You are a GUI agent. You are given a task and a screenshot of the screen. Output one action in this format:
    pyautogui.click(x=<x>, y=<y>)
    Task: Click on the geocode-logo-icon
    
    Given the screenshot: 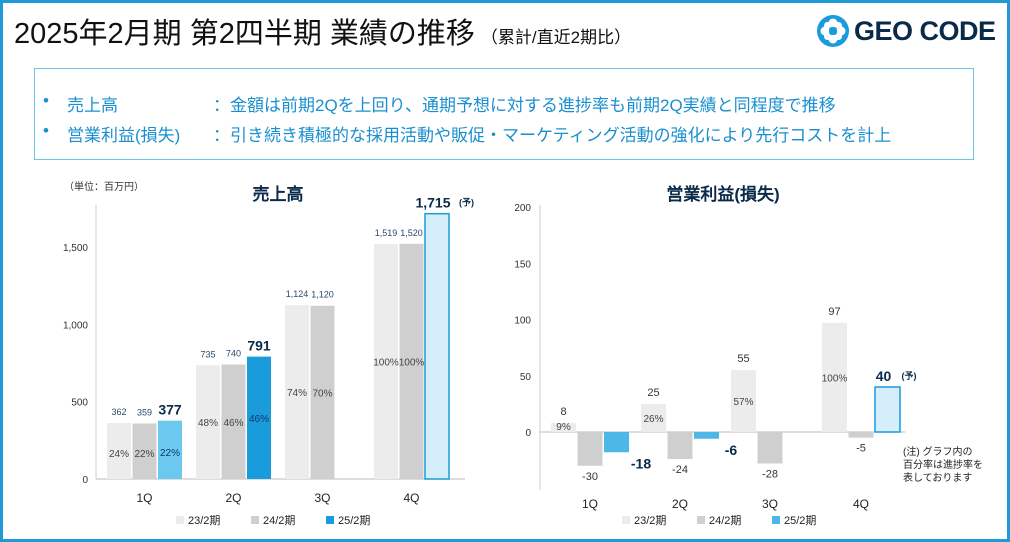 What is the action you would take?
    pyautogui.click(x=833, y=31)
    